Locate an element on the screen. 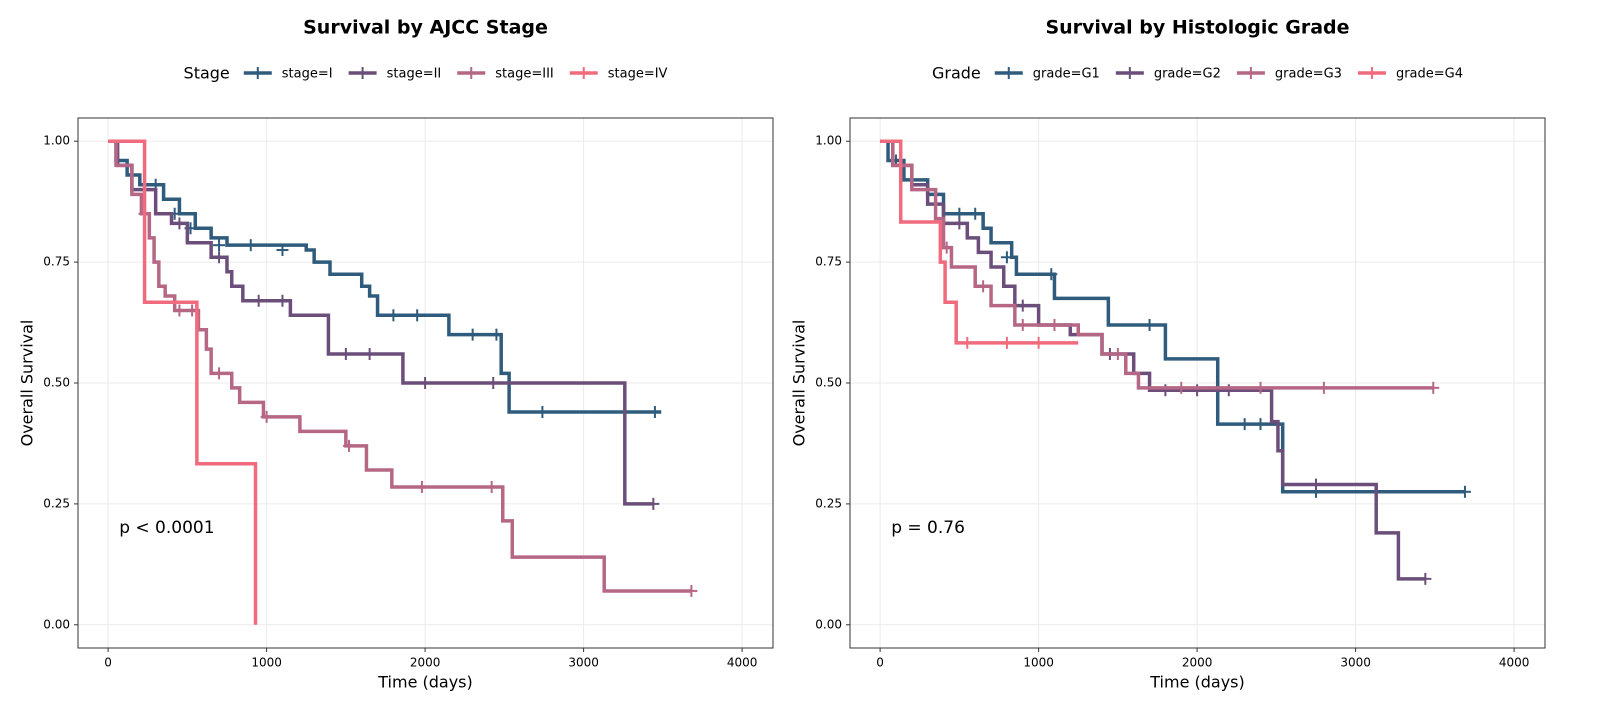 This screenshot has width=1600, height=727. x-tick-label: 3000 is located at coordinates (1355, 663).